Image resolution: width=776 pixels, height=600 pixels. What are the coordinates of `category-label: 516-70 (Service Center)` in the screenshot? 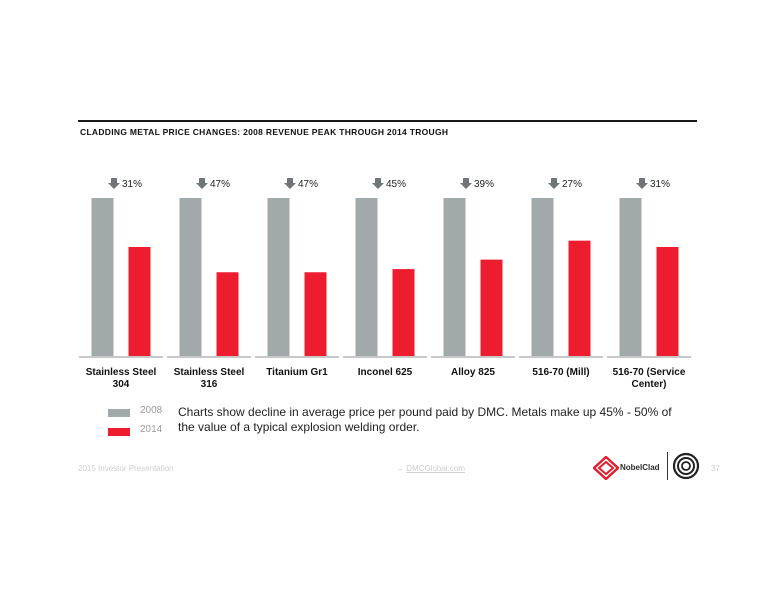 It's located at (649, 378).